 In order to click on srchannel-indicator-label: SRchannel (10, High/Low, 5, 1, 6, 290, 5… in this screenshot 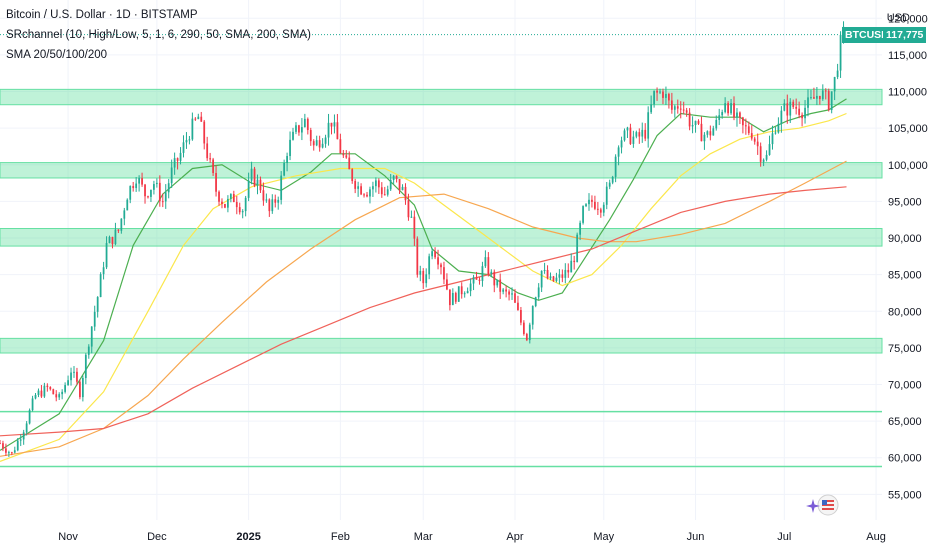, I will do `click(158, 35)`.